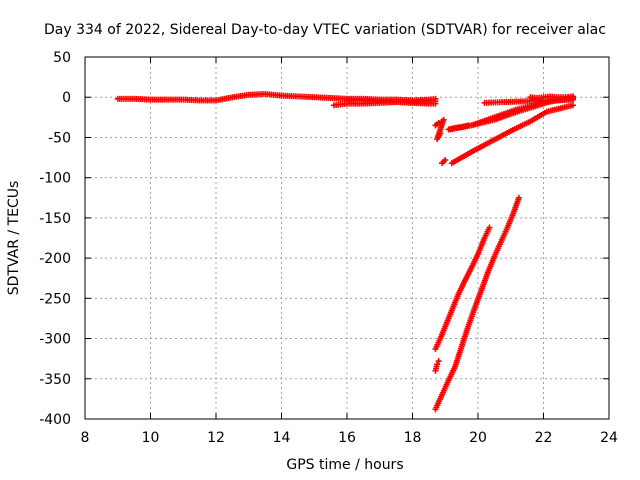  Describe the element at coordinates (55, 219) in the screenshot. I see `y-tick-label: -150` at that location.